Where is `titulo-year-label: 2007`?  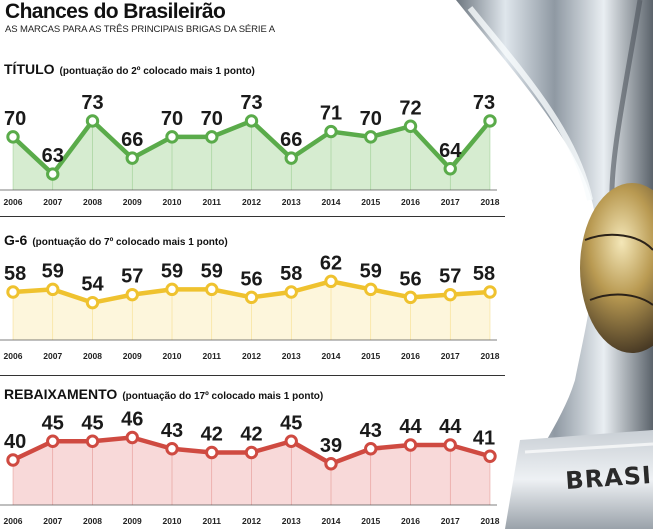
titulo-year-label: 2007 is located at coordinates (52, 202).